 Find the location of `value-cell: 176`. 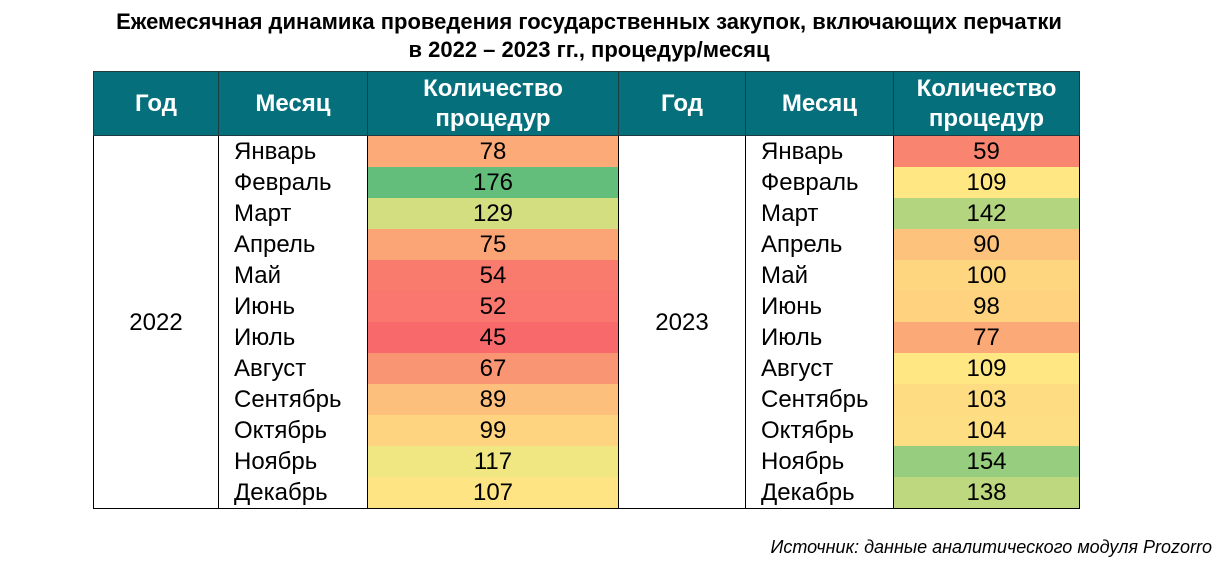

value-cell: 176 is located at coordinates (493, 182).